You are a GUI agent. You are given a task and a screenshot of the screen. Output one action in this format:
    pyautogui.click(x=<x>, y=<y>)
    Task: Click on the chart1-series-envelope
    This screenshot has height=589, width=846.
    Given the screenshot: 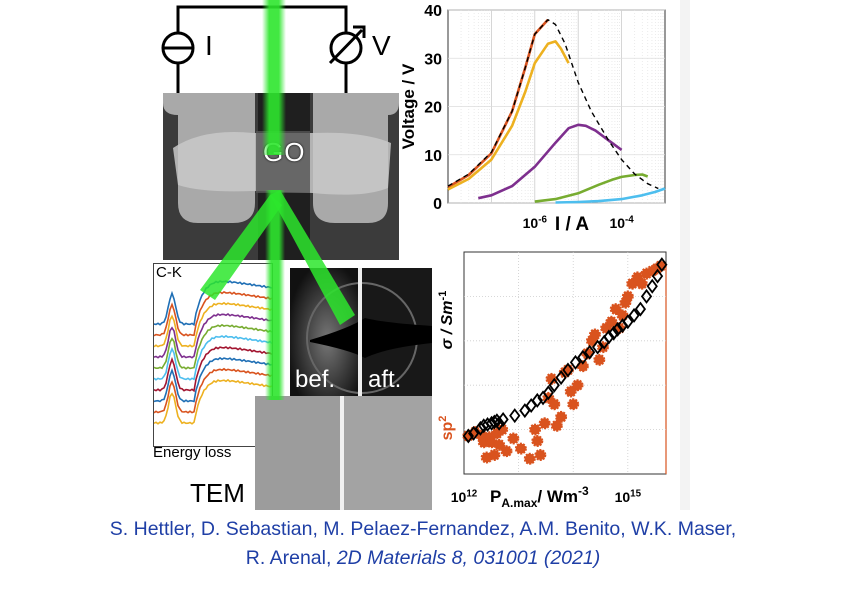 What is the action you would take?
    pyautogui.click(x=553, y=104)
    